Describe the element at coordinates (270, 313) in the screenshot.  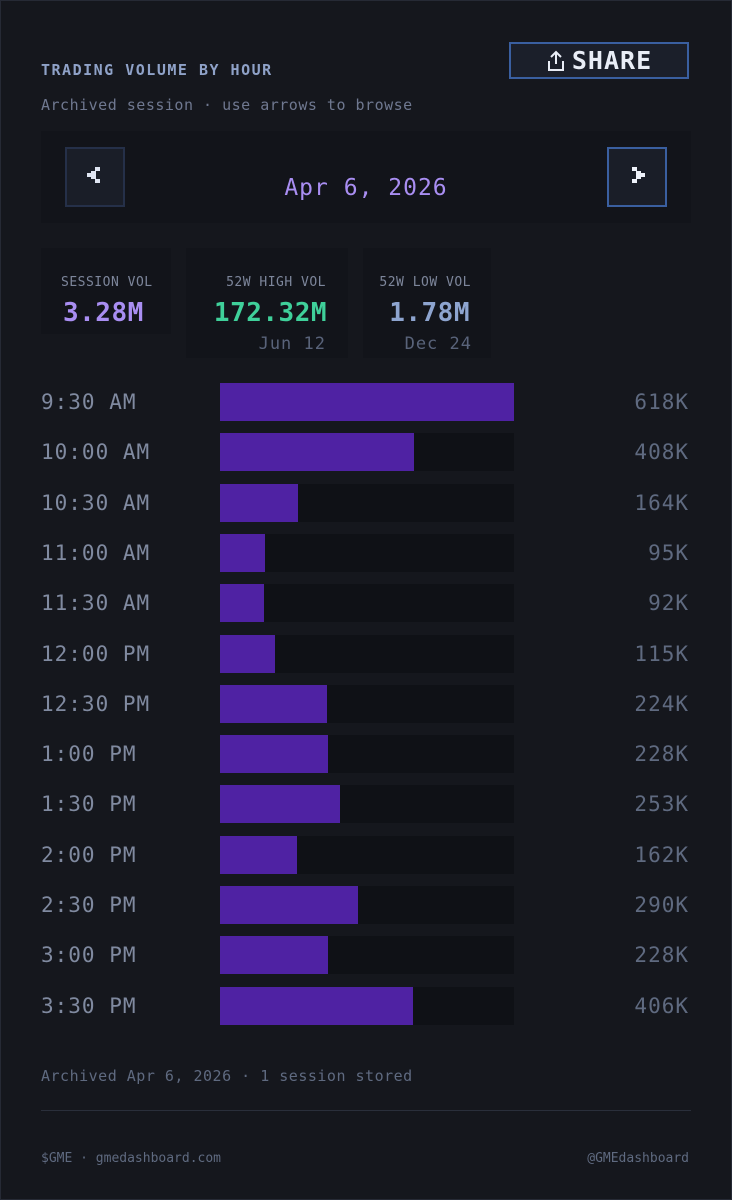
I see `high-volume-value: 172.32M` at that location.